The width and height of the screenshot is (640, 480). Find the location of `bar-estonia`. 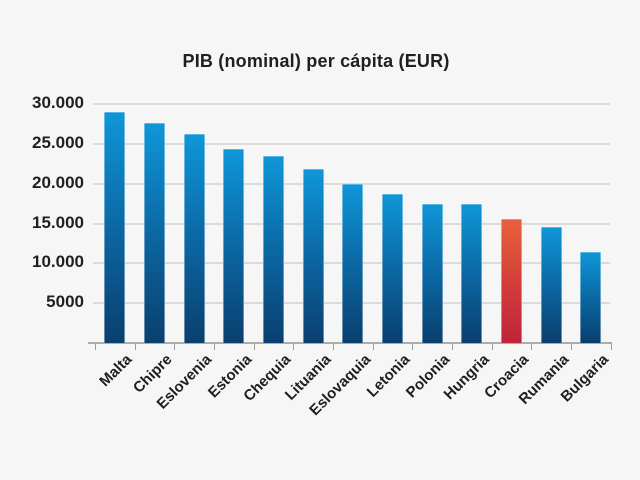

bar-estonia is located at coordinates (234, 246).